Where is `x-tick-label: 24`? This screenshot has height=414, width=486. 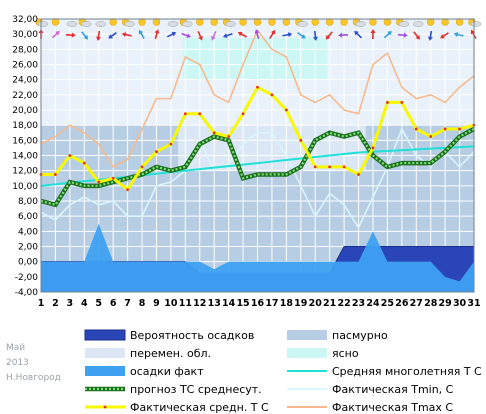 x-tick-label: 24 is located at coordinates (373, 303).